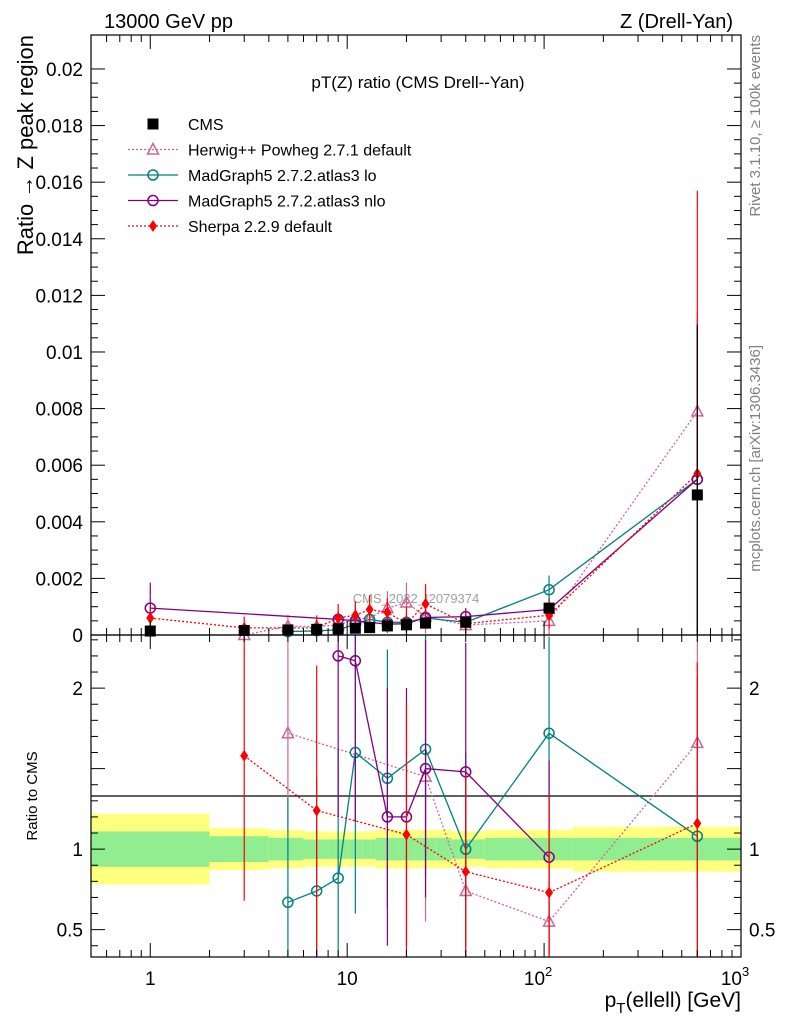  I want to click on x-tick-label: 10², so click(538, 977).